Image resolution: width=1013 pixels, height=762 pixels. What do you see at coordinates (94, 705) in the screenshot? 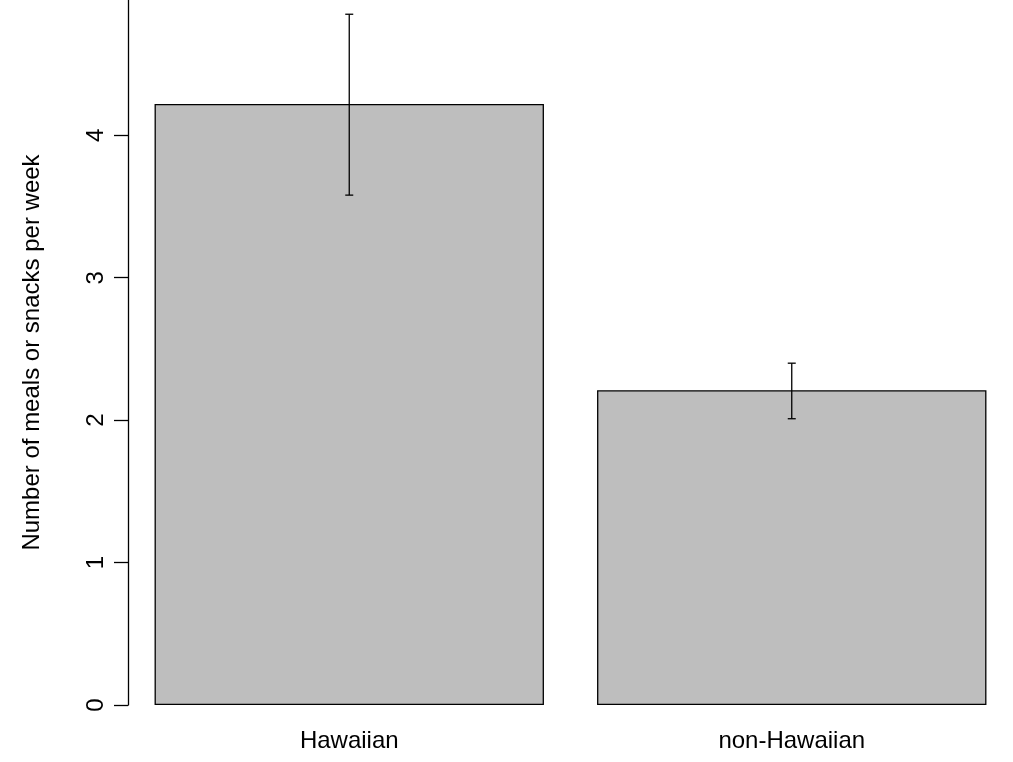
I see `y-tick-label: 0` at bounding box center [94, 705].